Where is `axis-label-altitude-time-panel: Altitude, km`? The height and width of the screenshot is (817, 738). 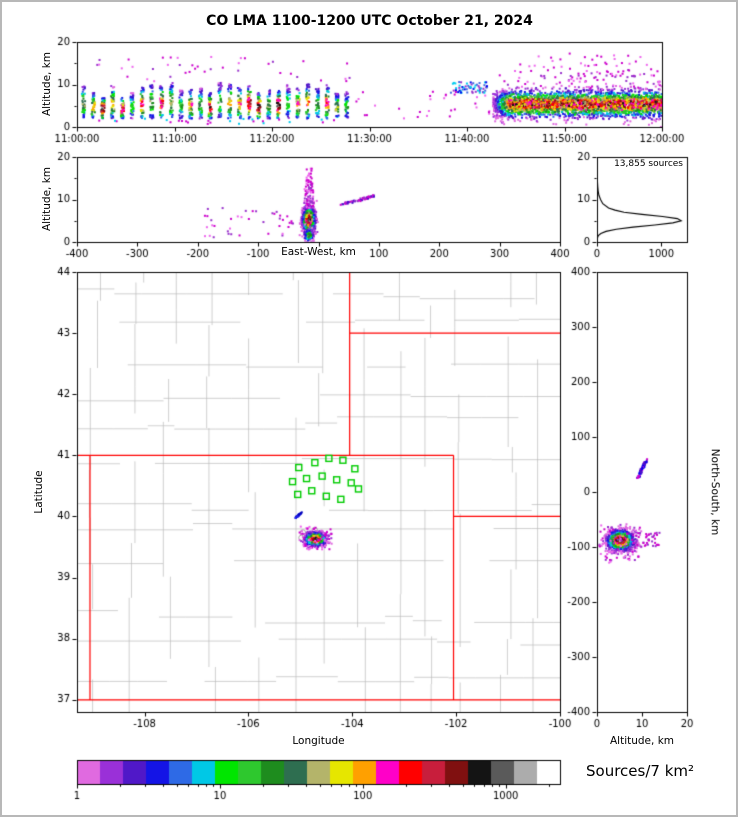
axis-label-altitude-time-panel: Altitude, km is located at coordinates (47, 84).